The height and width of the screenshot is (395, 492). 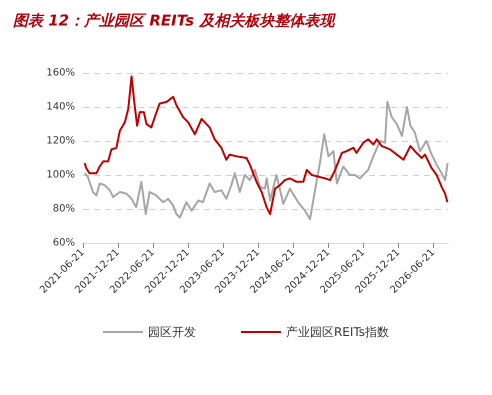 What do you see at coordinates (60, 175) in the screenshot?
I see `y-tick-label: 100%` at bounding box center [60, 175].